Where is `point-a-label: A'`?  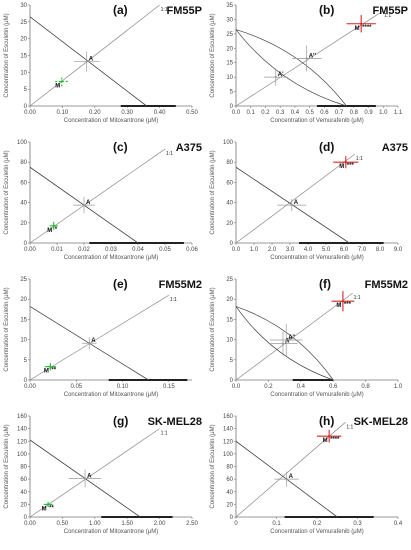
point-a-label: A' is located at coordinates (281, 75).